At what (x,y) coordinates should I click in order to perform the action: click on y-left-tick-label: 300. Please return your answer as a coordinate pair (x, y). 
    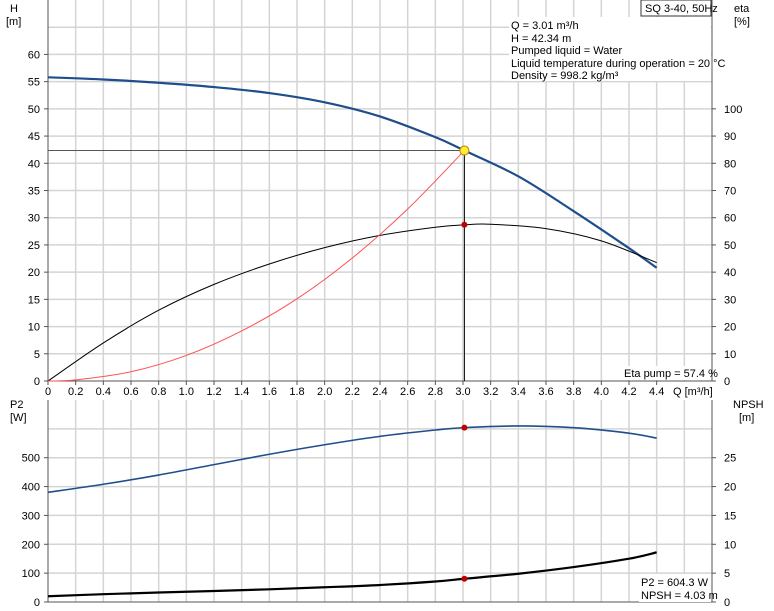
    Looking at the image, I should click on (31, 516).